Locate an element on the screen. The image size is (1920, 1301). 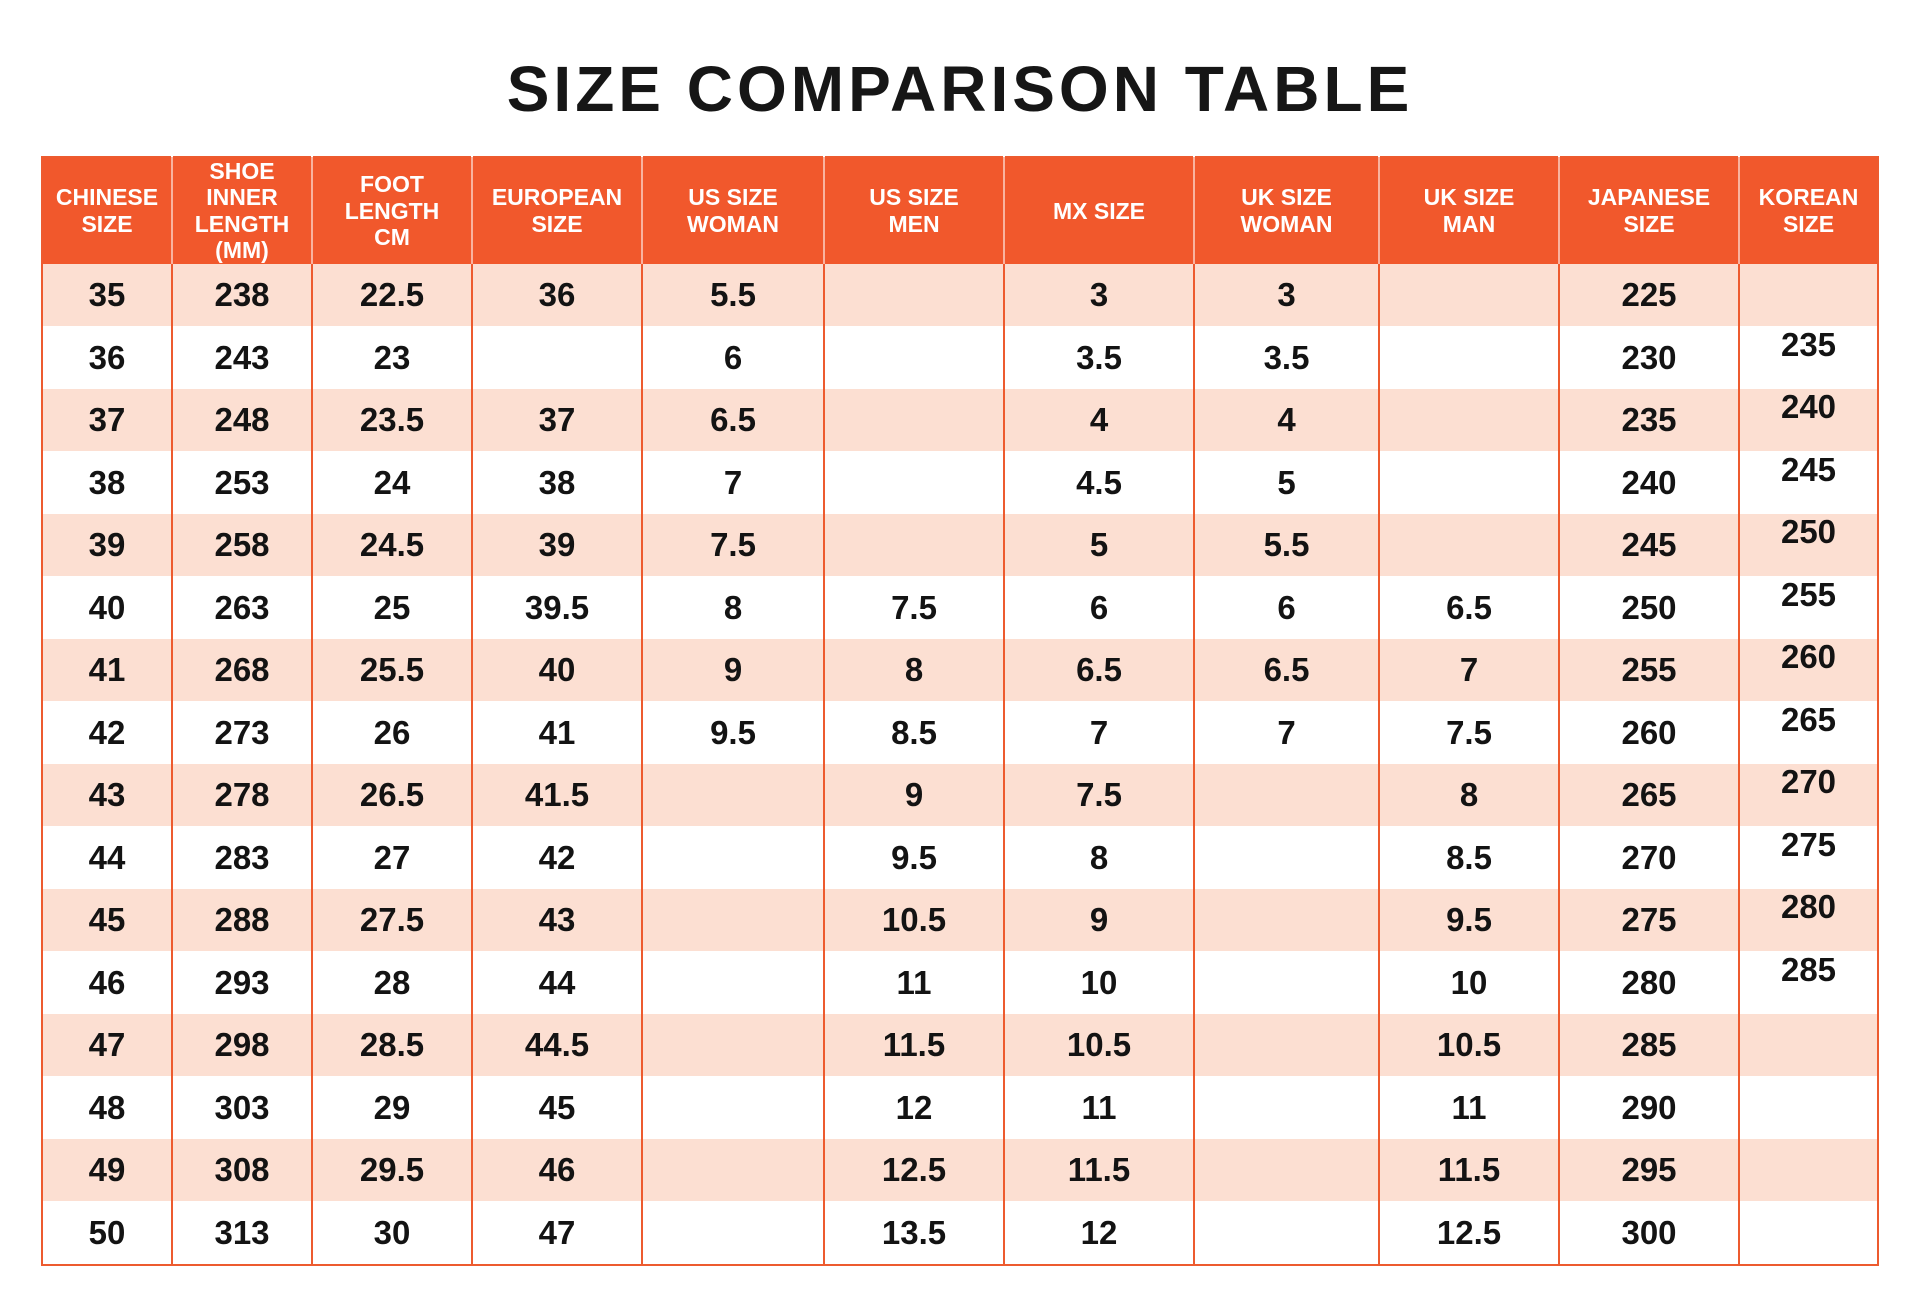
column-header-us-size-men: US SIZE MEN is located at coordinates (913, 210).